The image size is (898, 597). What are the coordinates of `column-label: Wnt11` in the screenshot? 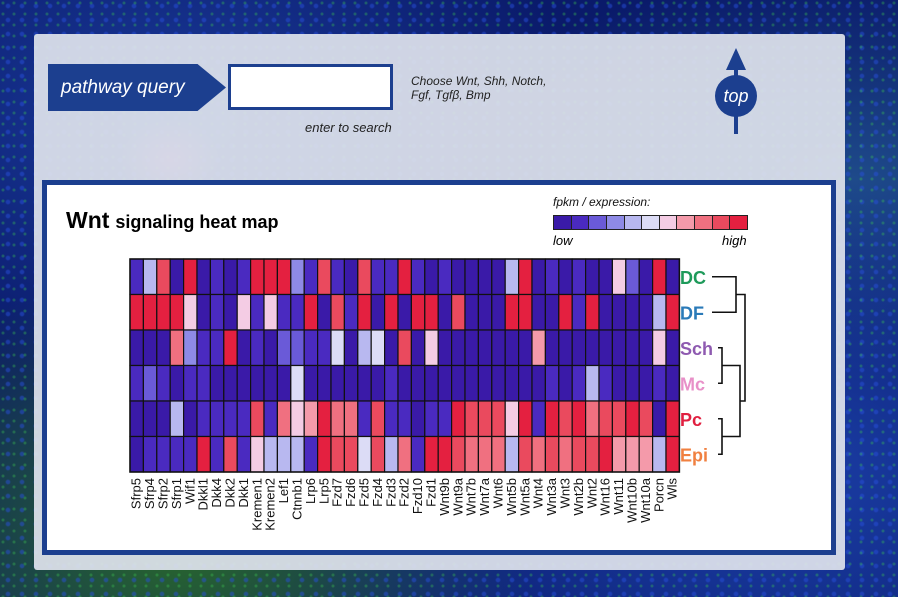 It's located at (618, 496).